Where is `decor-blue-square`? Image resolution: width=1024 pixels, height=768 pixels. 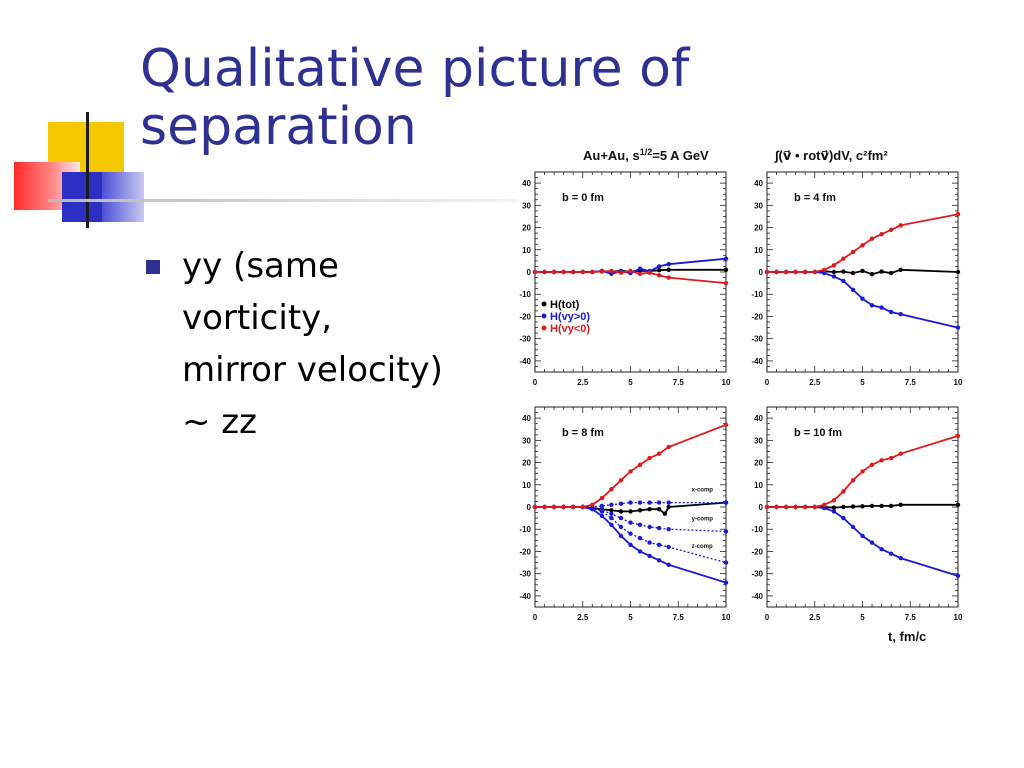 decor-blue-square is located at coordinates (82, 197).